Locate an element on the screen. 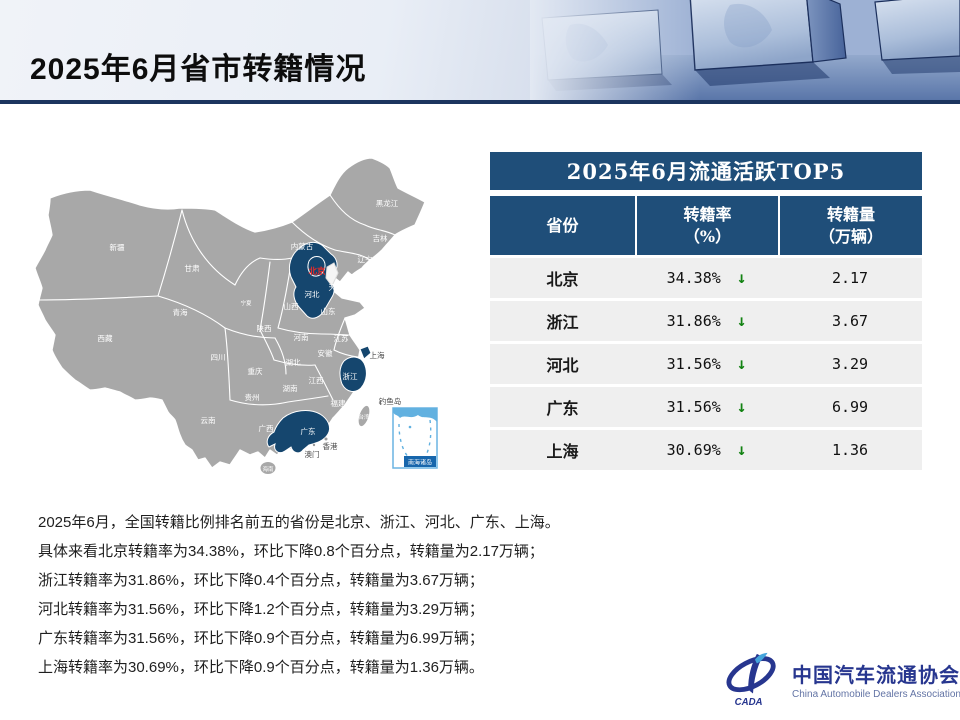 Image resolution: width=960 pixels, height=720 pixels. map-label: 海南 is located at coordinates (268, 469).